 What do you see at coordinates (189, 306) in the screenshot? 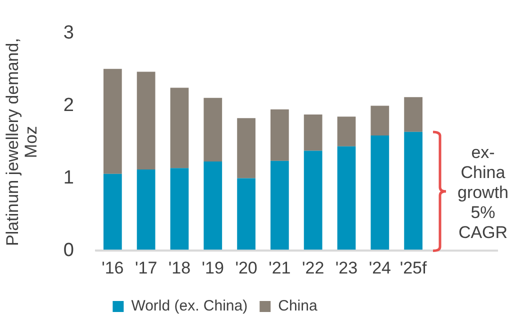
I see `legend-label: World (ex. China)` at bounding box center [189, 306].